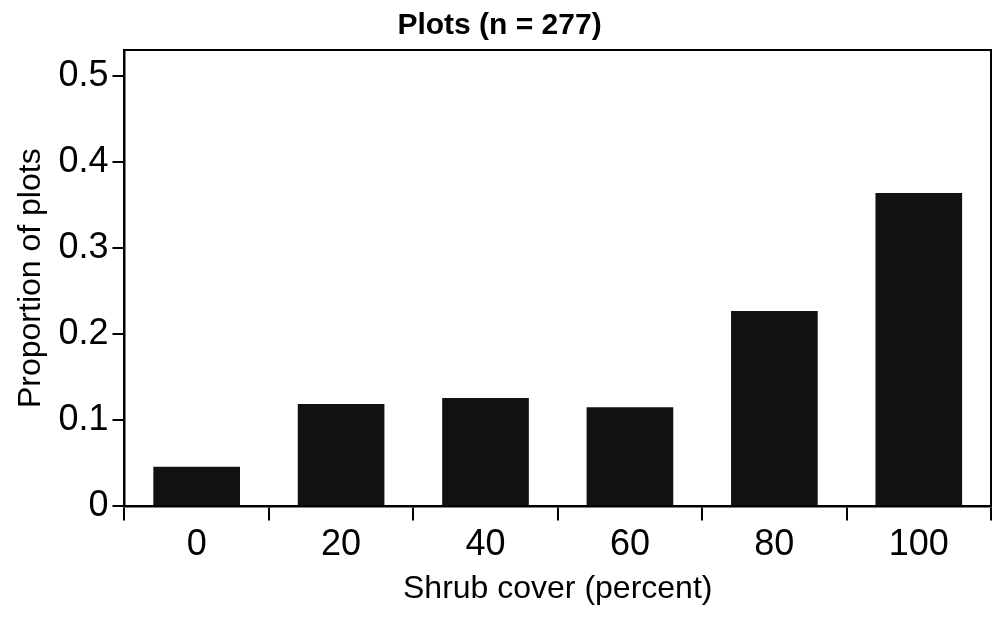 Image resolution: width=1003 pixels, height=621 pixels. Describe the element at coordinates (196, 542) in the screenshot. I see `x-tick-label: 0` at that location.